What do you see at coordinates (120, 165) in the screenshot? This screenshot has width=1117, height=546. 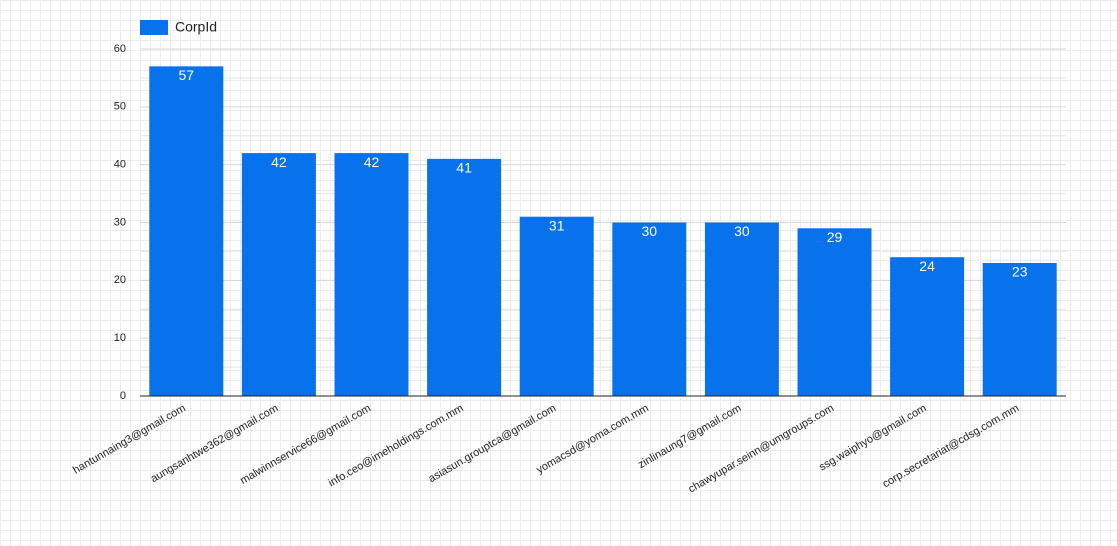 I see `y-tick-label: 40` at bounding box center [120, 165].